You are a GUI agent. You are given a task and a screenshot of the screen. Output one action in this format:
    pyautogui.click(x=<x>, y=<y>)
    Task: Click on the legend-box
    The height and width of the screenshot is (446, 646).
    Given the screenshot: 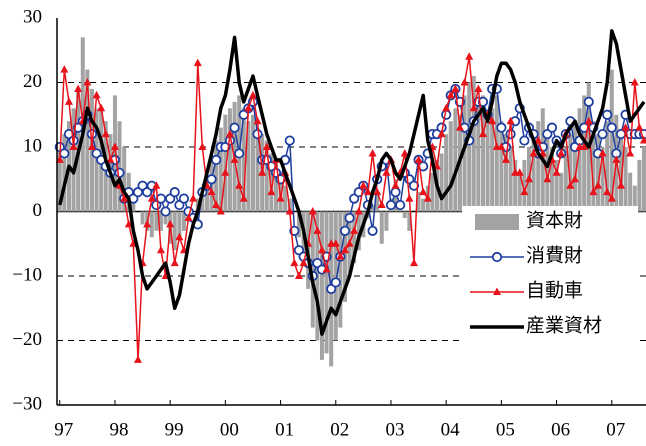 What is the action you would take?
    pyautogui.click(x=550, y=283)
    